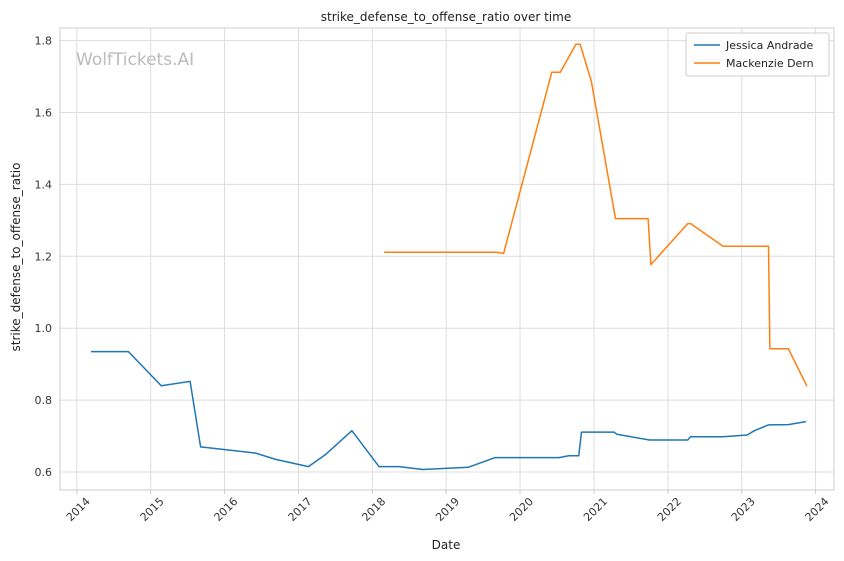 The image size is (844, 561). What do you see at coordinates (770, 63) in the screenshot?
I see `legend-label-mackenzie-dern: Mackenzie Dern` at bounding box center [770, 63].